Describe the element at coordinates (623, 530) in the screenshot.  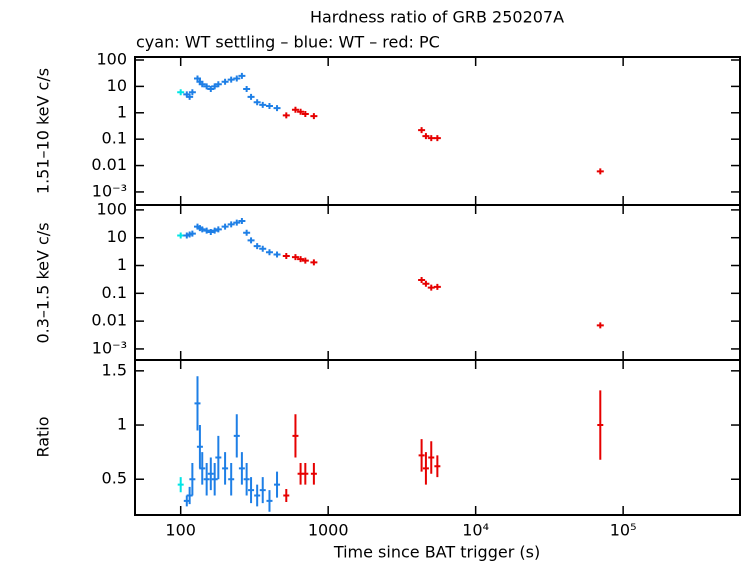
I see `x-tick-label: 10⁵` at that location.